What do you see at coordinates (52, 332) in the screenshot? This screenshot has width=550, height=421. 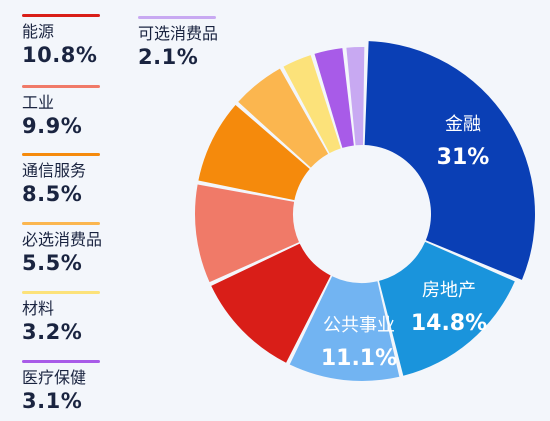 I see `legend-value: 3.2%` at bounding box center [52, 332].